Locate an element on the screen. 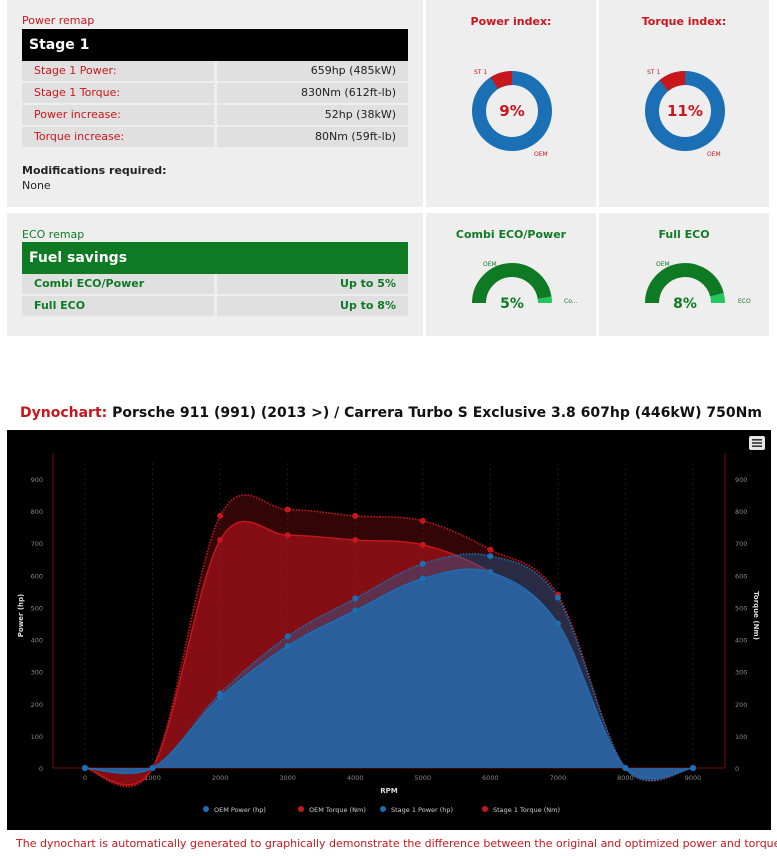  stage-power-label: Stage 1 Power: is located at coordinates (118, 71).